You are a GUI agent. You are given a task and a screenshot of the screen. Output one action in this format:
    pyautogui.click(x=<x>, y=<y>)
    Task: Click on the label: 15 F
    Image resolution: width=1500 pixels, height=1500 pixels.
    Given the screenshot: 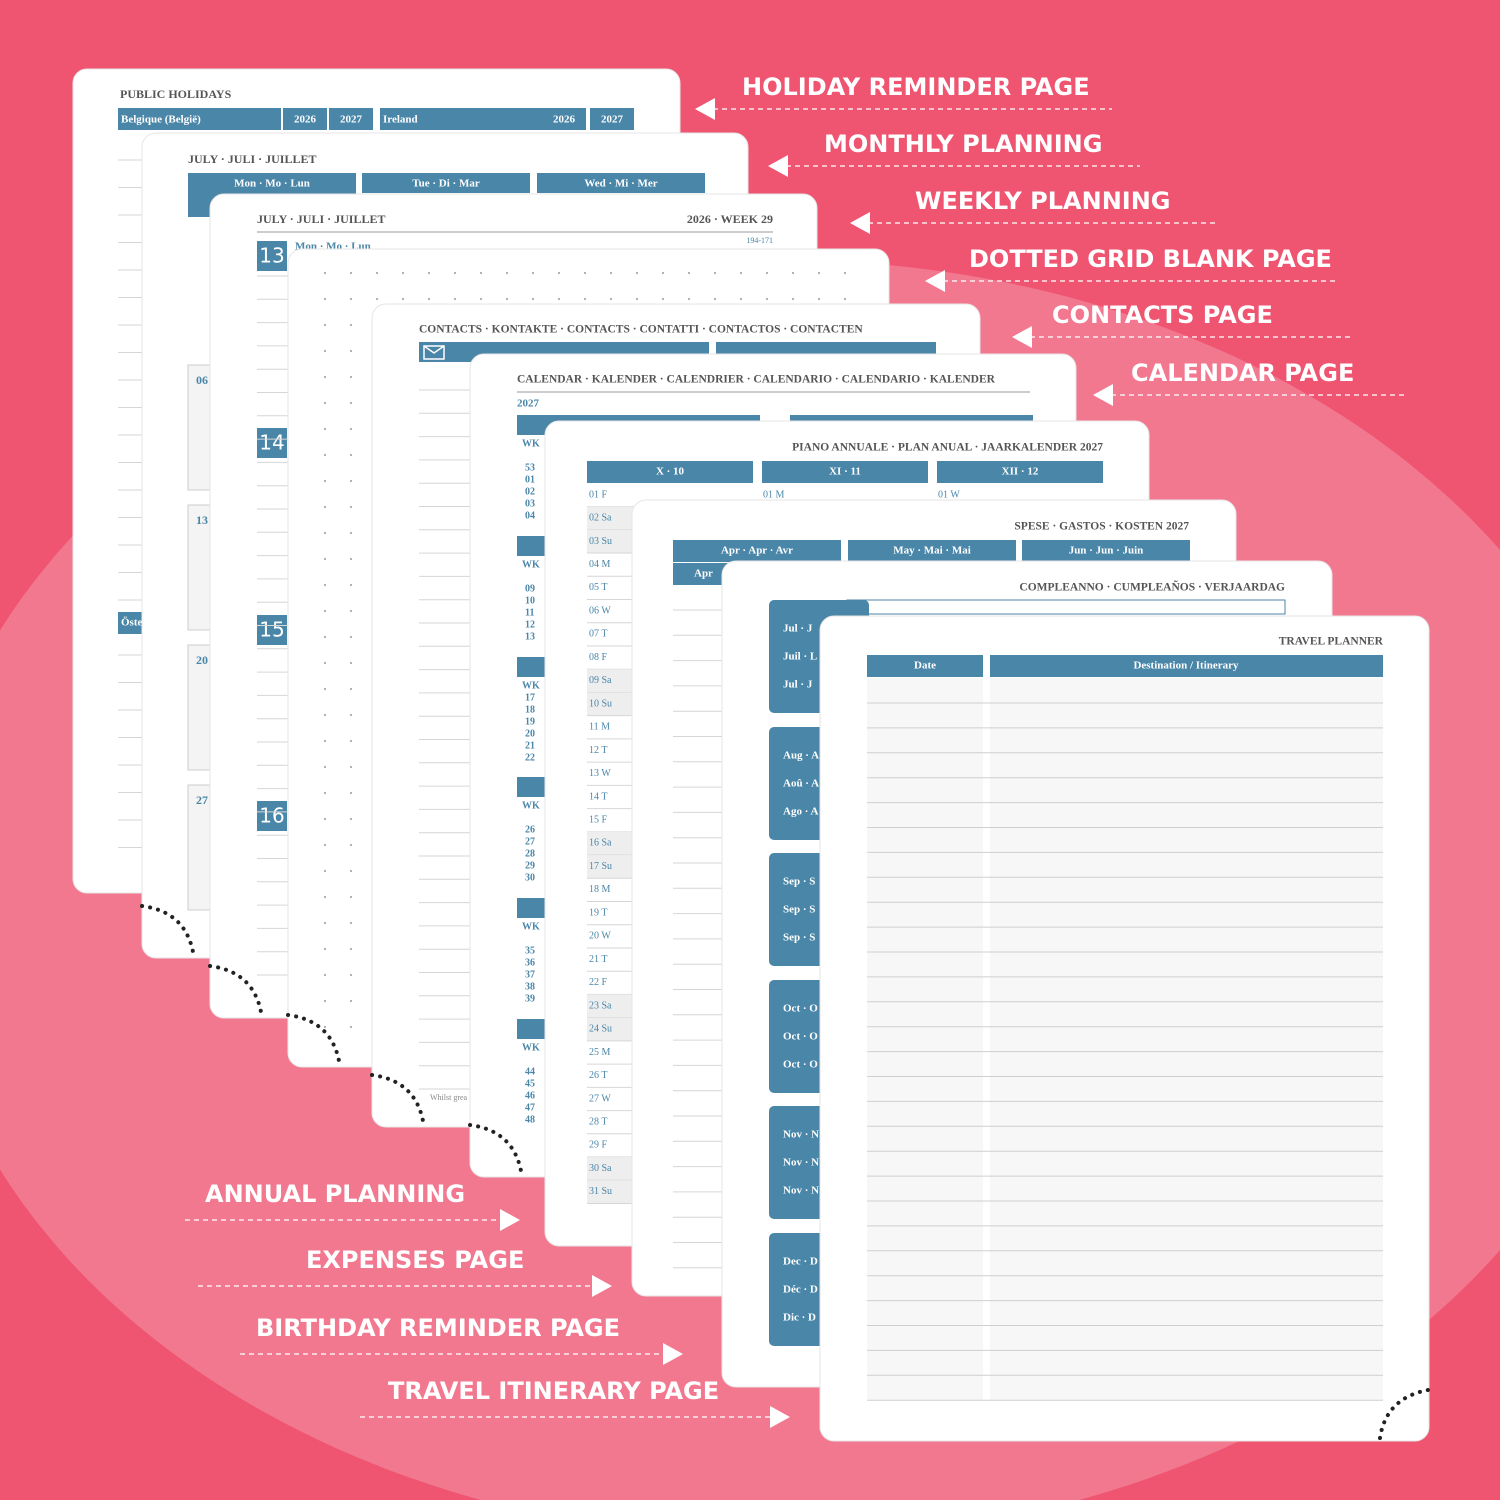 What is the action you would take?
    pyautogui.click(x=598, y=820)
    